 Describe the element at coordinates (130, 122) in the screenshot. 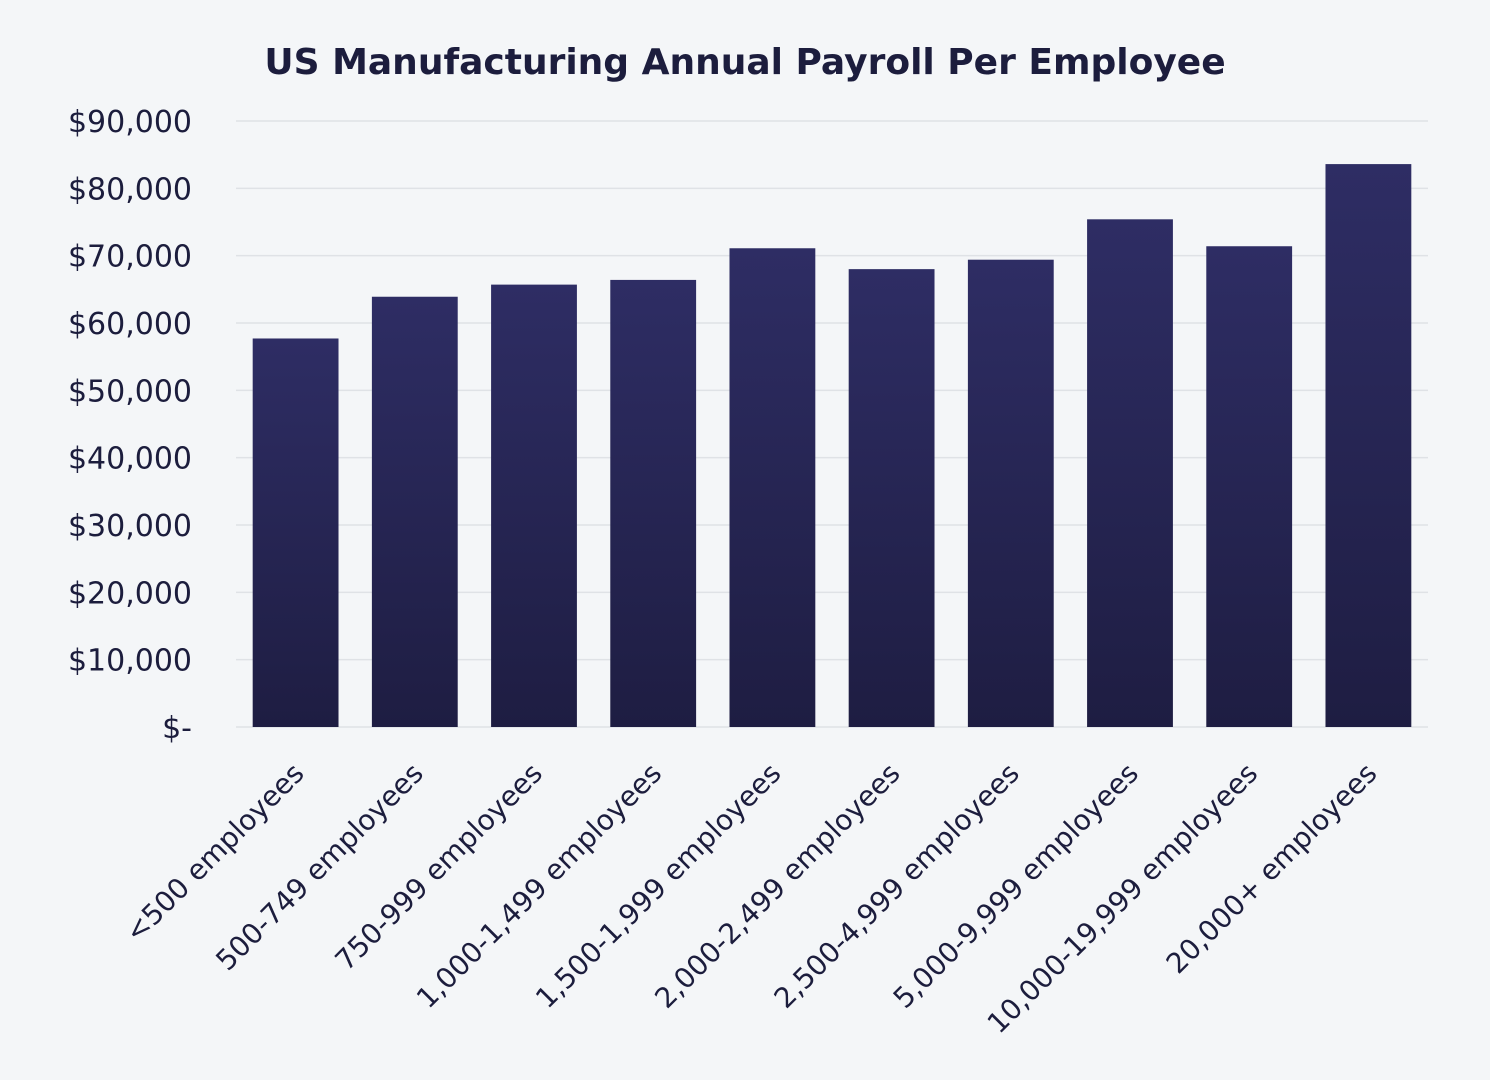

I see `y-tick-label: $90,000` at that location.